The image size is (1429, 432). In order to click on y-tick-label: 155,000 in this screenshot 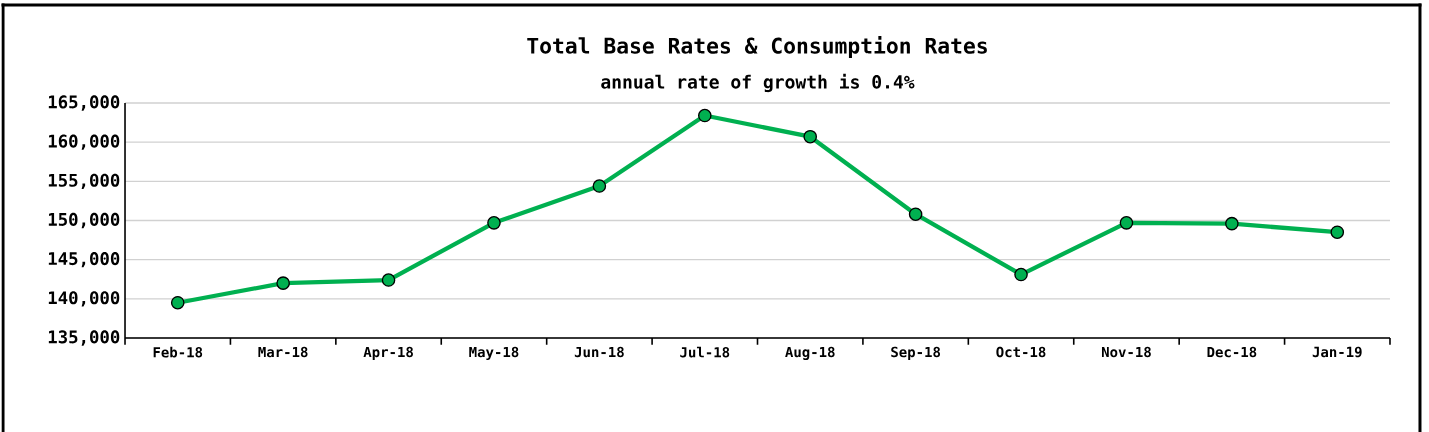, I will do `click(84, 181)`.